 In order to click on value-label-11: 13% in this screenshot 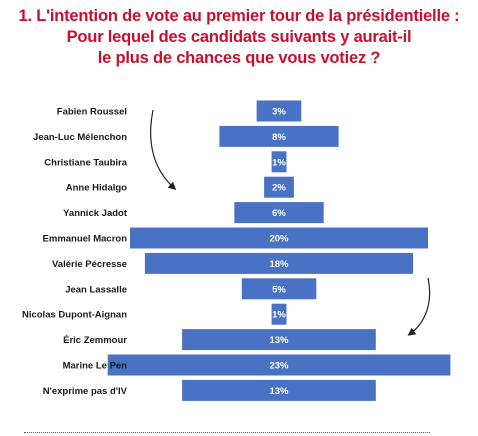, I will do `click(279, 391)`.